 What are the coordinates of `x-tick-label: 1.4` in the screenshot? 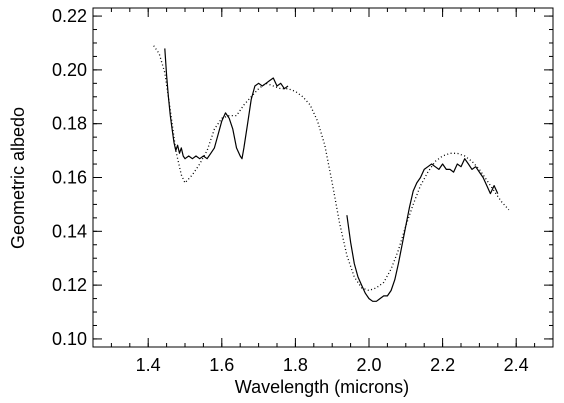 It's located at (148, 365).